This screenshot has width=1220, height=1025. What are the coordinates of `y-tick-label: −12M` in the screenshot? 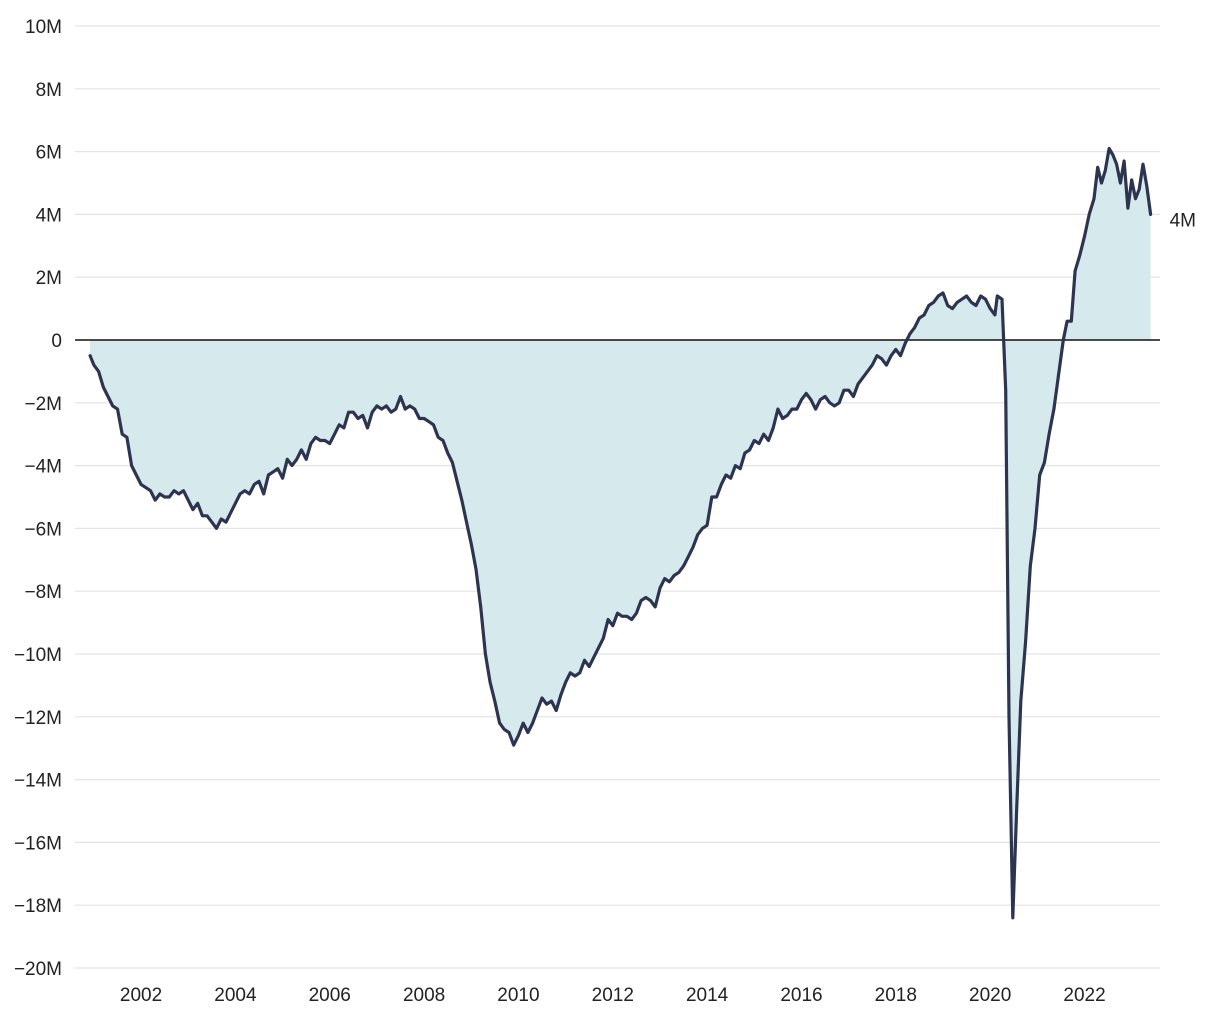 It's located at (38, 718).